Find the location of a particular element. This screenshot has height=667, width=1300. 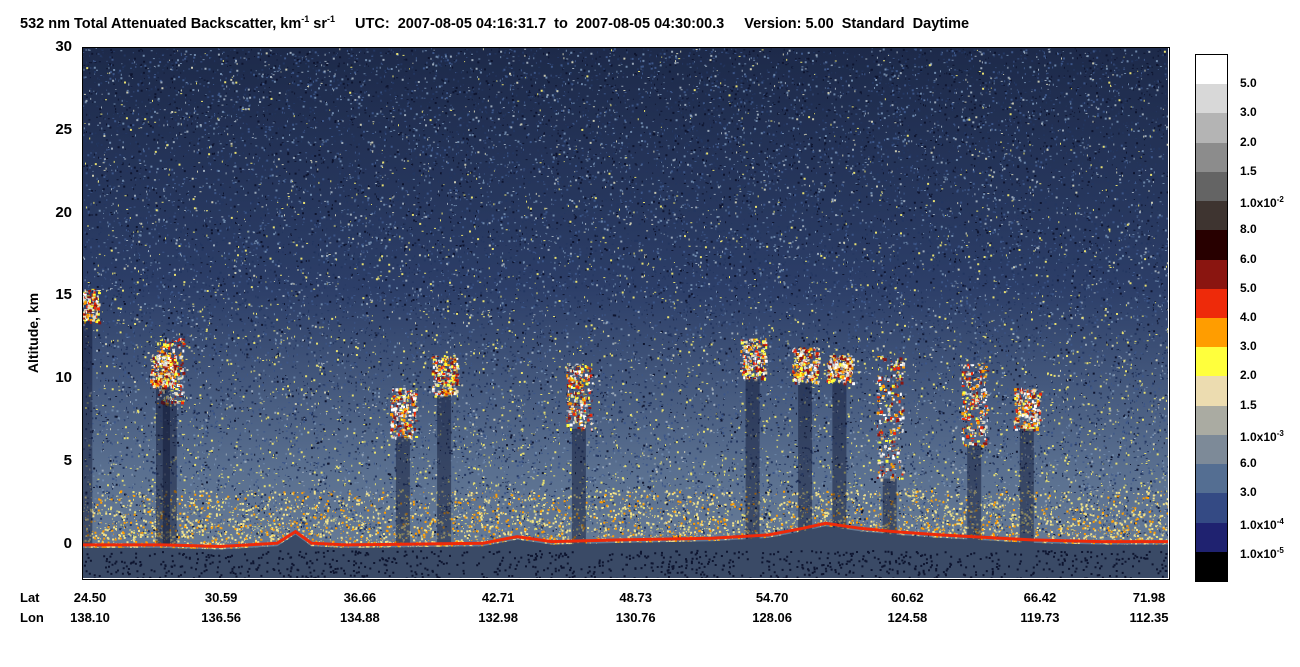

x-tick-label-lat: 30.59 is located at coordinates (221, 597).